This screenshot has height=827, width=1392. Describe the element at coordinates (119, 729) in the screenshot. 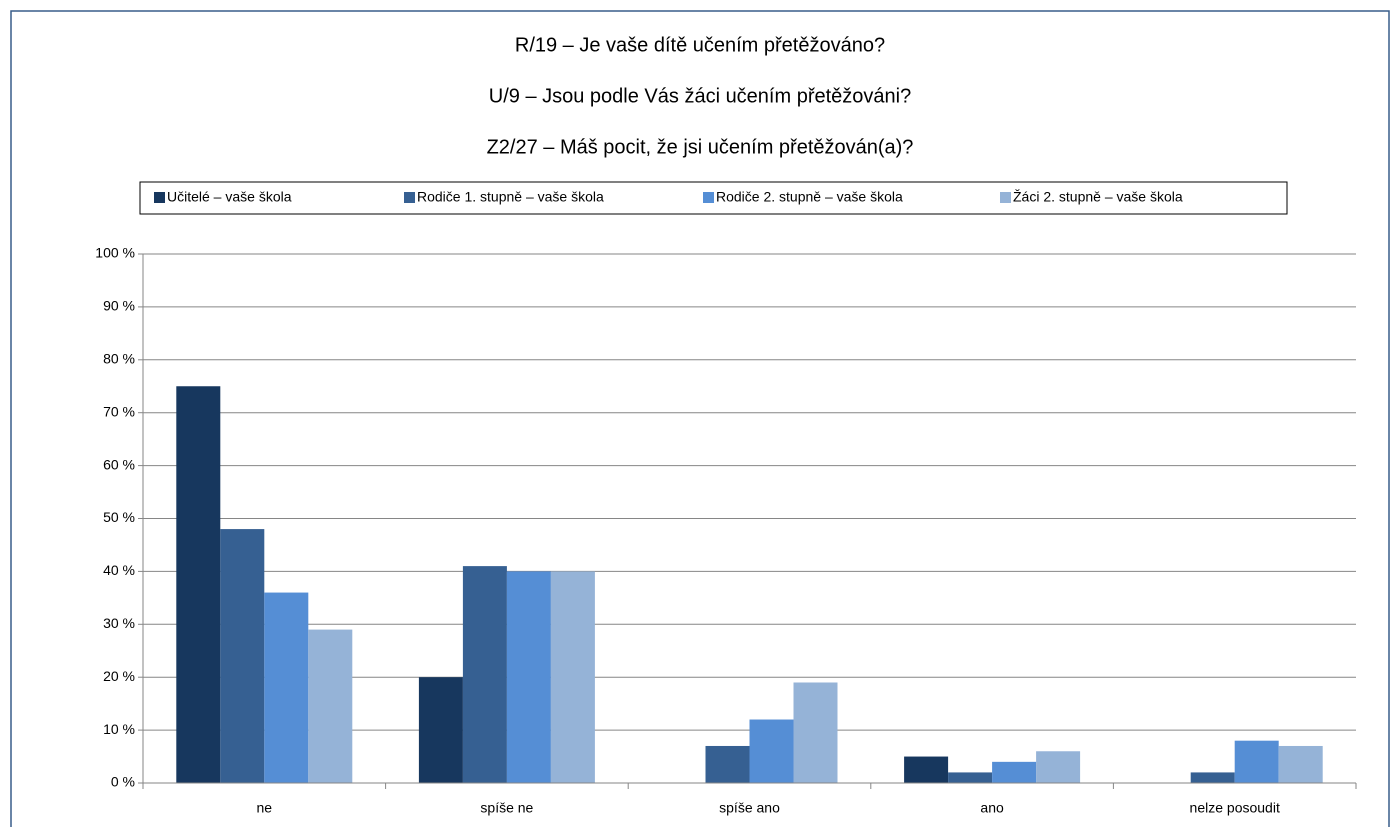

I see `y-tick-label: 10 %` at that location.